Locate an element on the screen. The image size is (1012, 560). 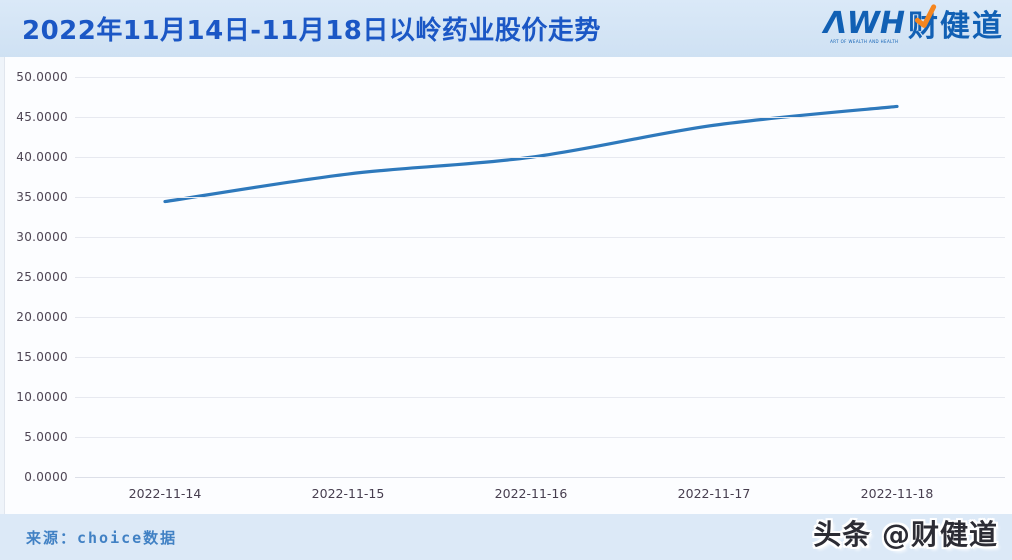
brand-logo: ΛWH ART OF WEALTH AND HEALTH 财健道 is located at coordinates (913, 24).